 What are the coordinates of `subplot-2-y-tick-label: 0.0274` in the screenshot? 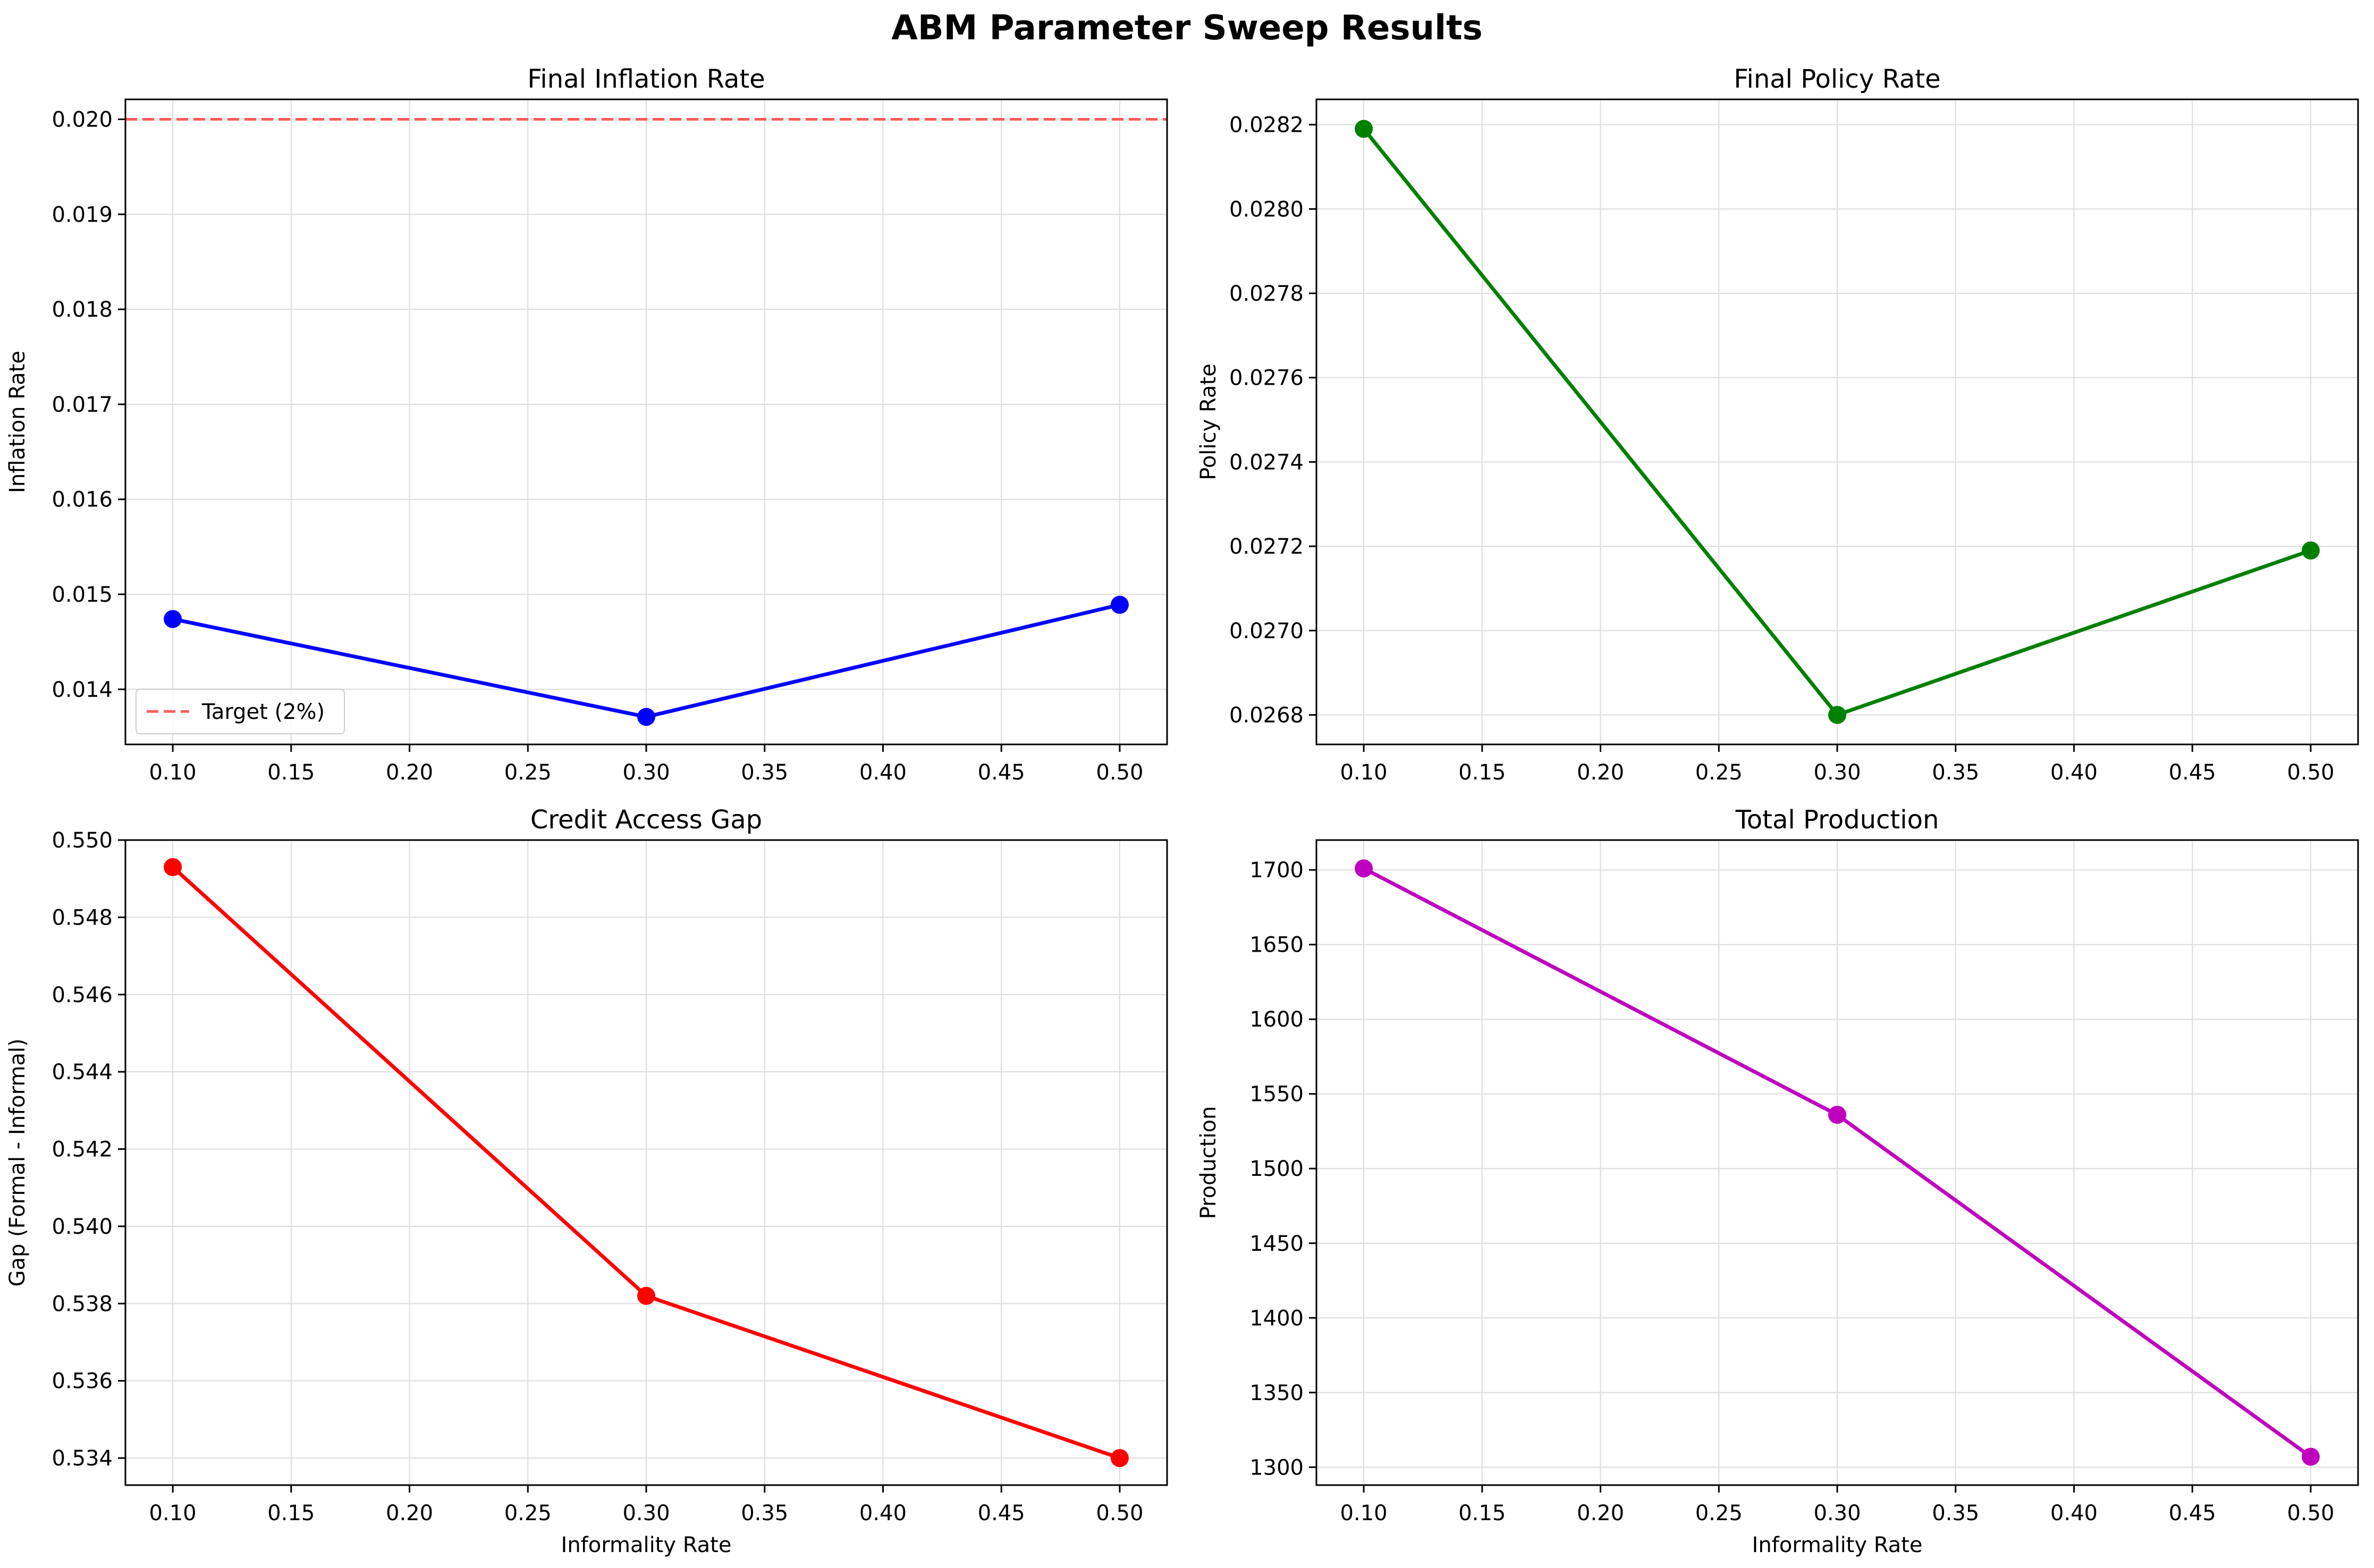 It's located at (1266, 462).